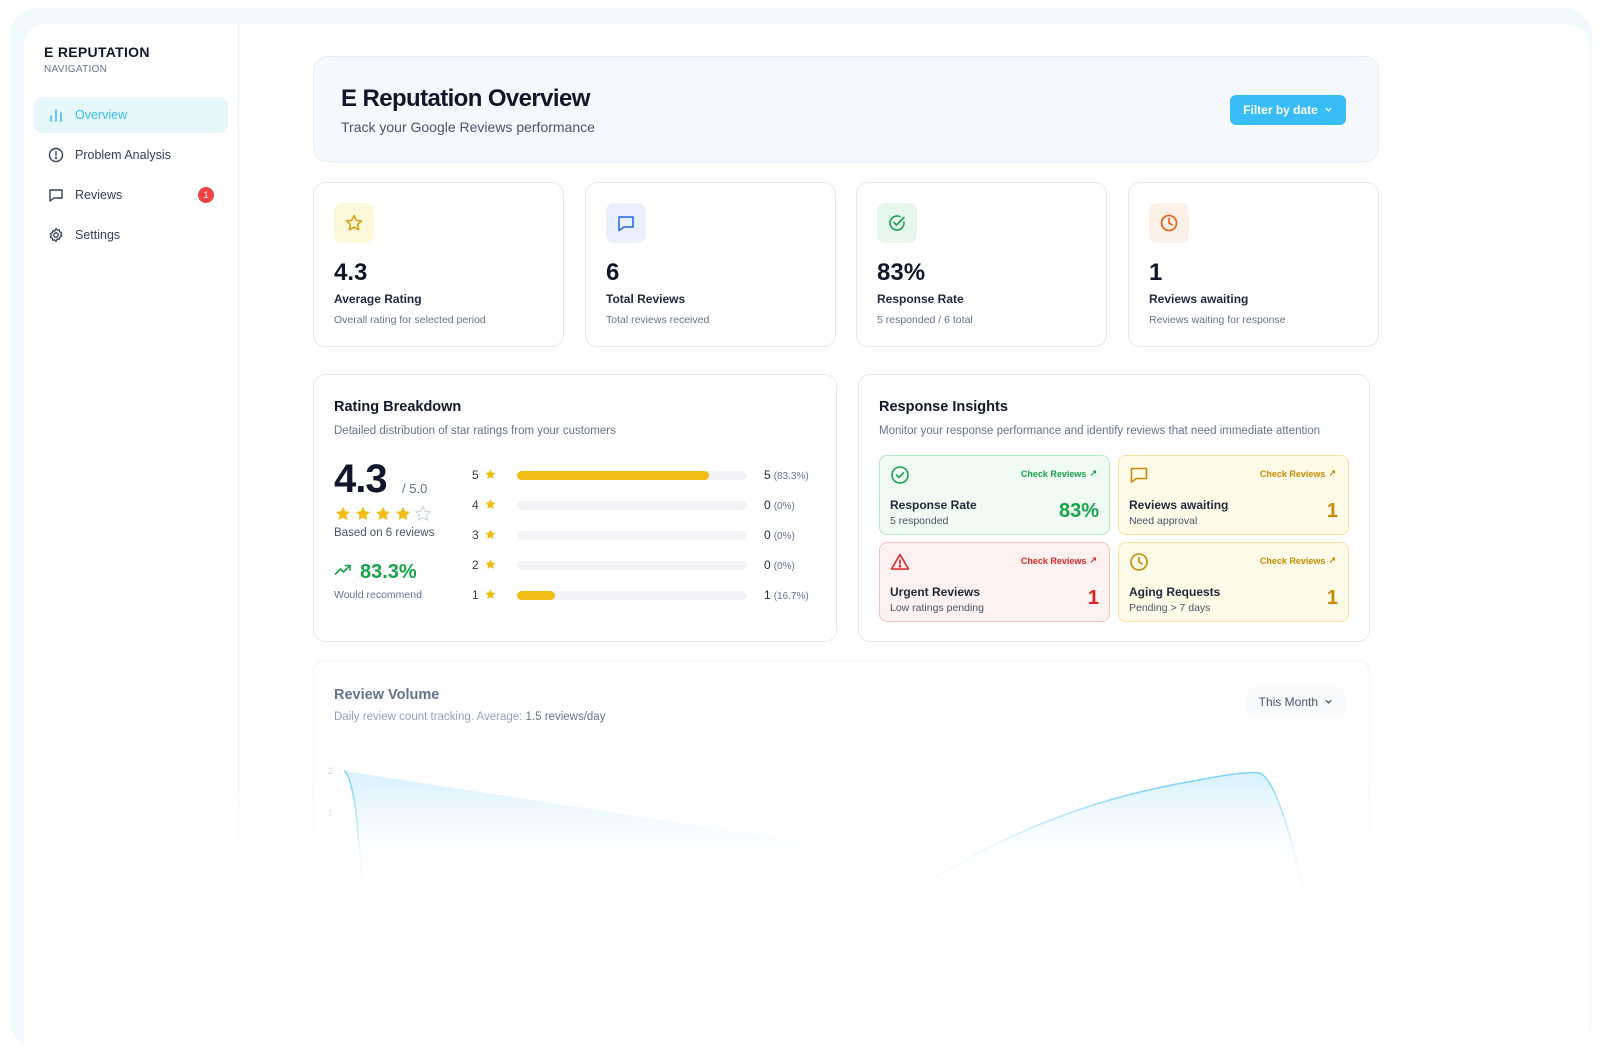 The width and height of the screenshot is (1600, 1057). I want to click on sidebar-item-label: Overview, so click(101, 115).